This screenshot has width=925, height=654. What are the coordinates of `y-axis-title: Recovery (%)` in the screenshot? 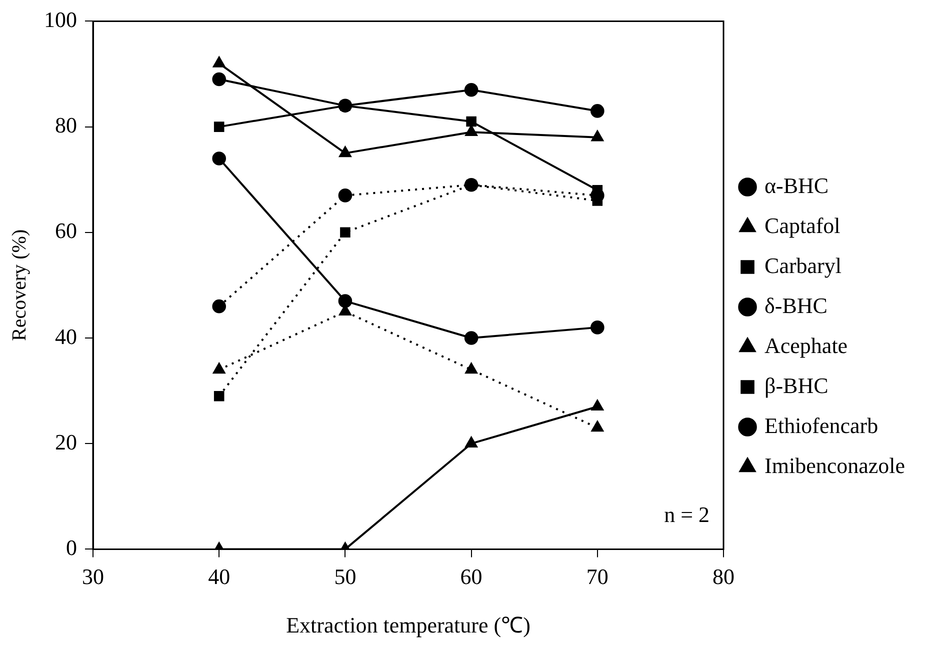 It's located at (19, 285).